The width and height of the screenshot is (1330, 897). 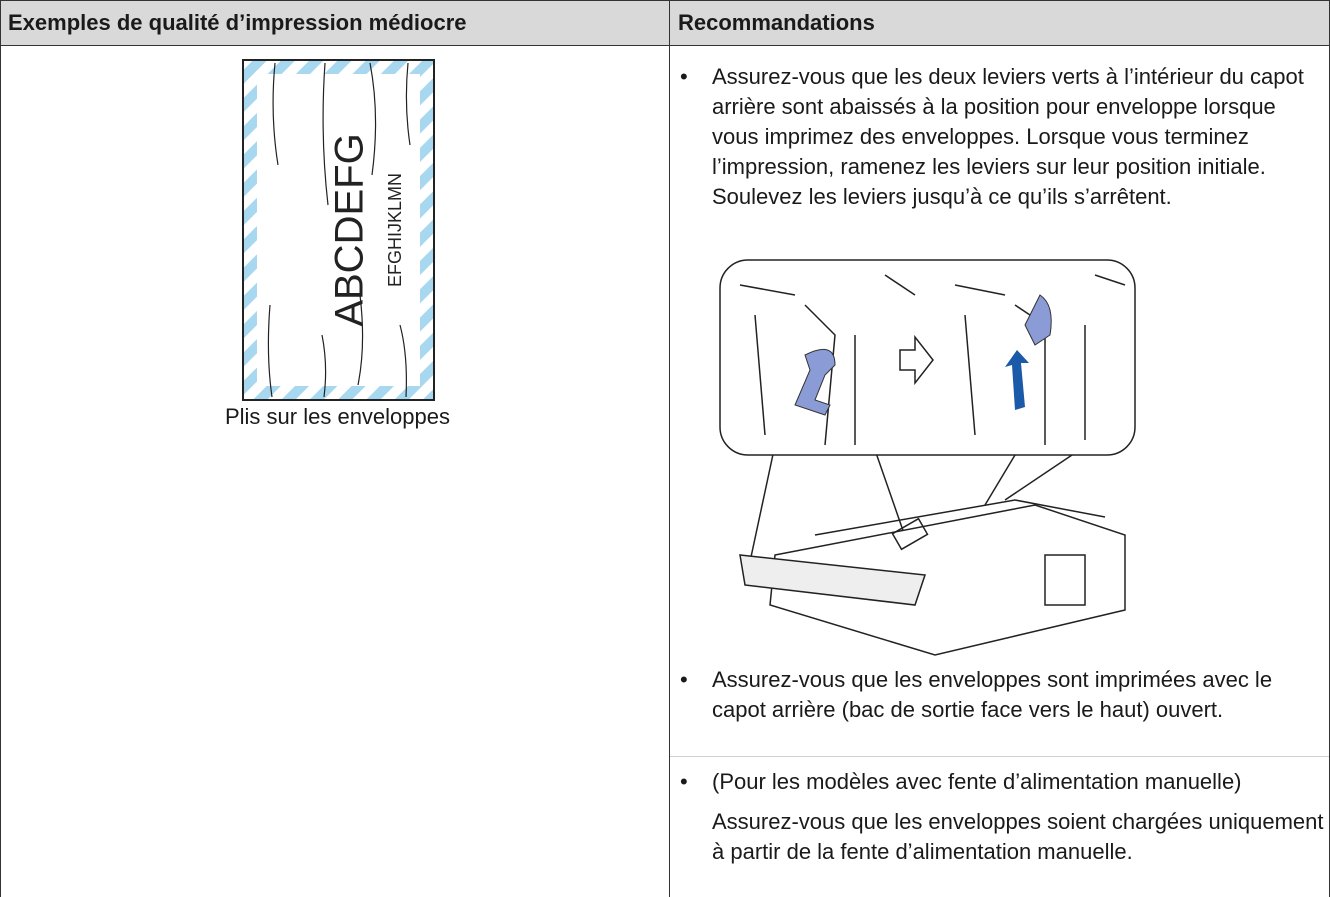 What do you see at coordinates (999, 756) in the screenshot?
I see `separator` at bounding box center [999, 756].